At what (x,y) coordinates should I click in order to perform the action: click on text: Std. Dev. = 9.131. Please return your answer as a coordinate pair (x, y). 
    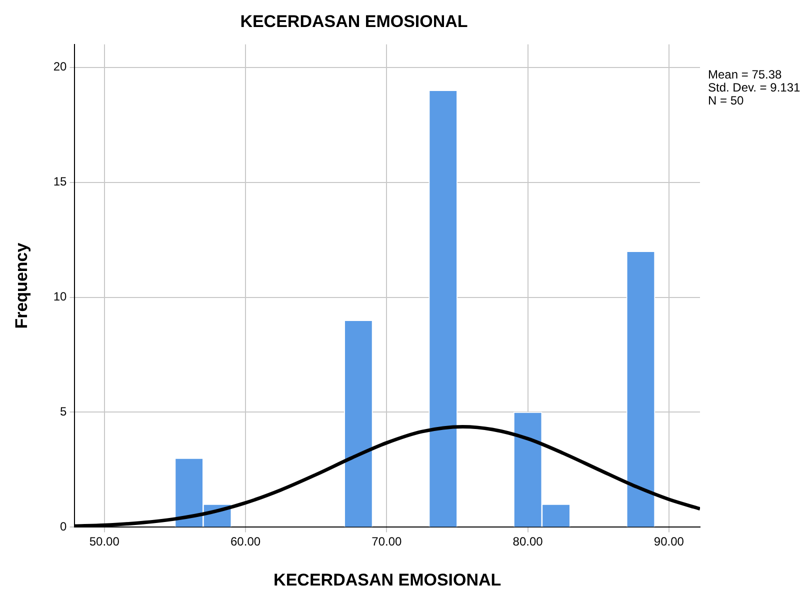
    Looking at the image, I should click on (754, 87).